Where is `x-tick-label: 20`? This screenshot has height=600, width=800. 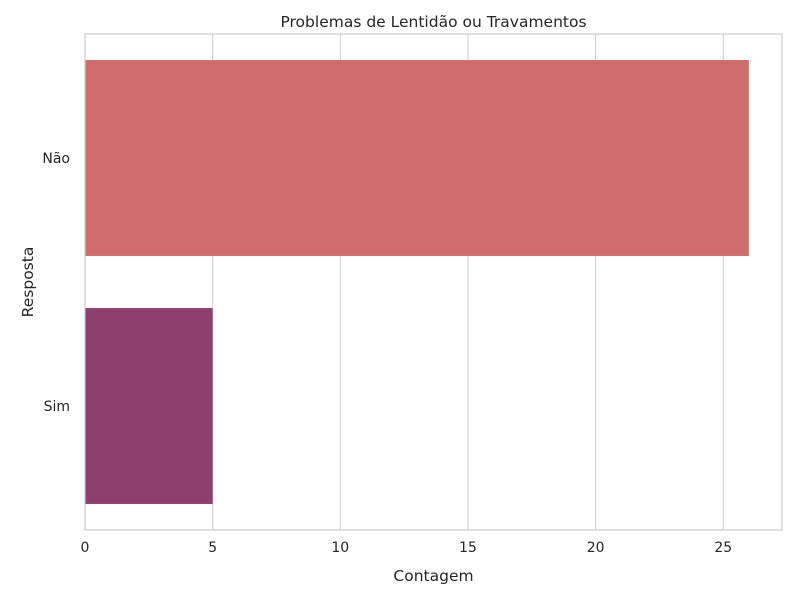
x-tick-label: 20 is located at coordinates (596, 548).